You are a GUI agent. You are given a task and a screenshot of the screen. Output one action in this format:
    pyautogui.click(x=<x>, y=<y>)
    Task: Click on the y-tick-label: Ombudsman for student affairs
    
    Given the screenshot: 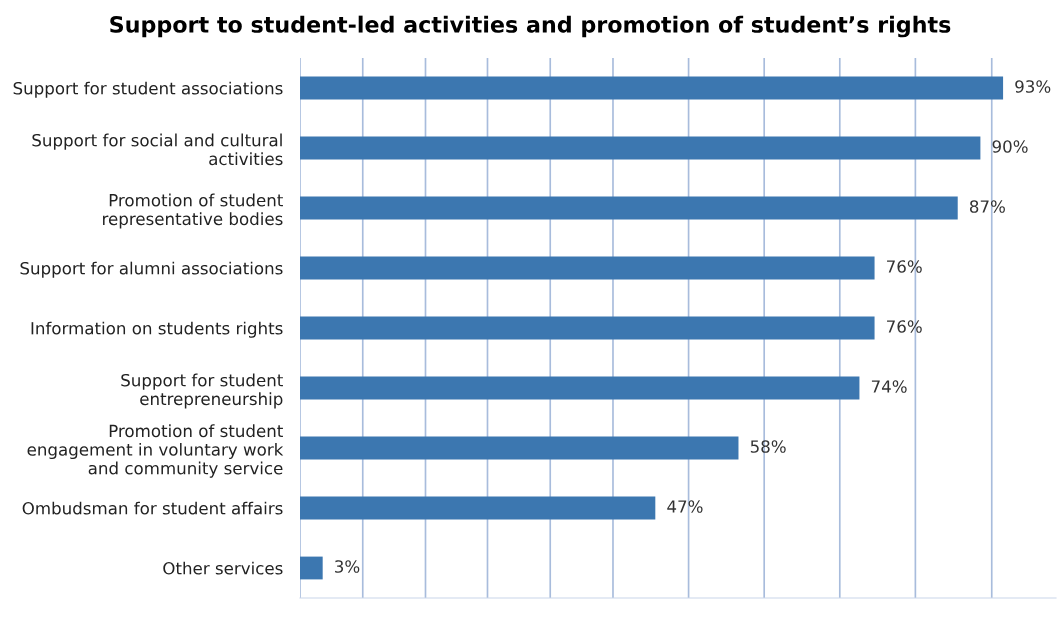 What is the action you would take?
    pyautogui.click(x=152, y=508)
    